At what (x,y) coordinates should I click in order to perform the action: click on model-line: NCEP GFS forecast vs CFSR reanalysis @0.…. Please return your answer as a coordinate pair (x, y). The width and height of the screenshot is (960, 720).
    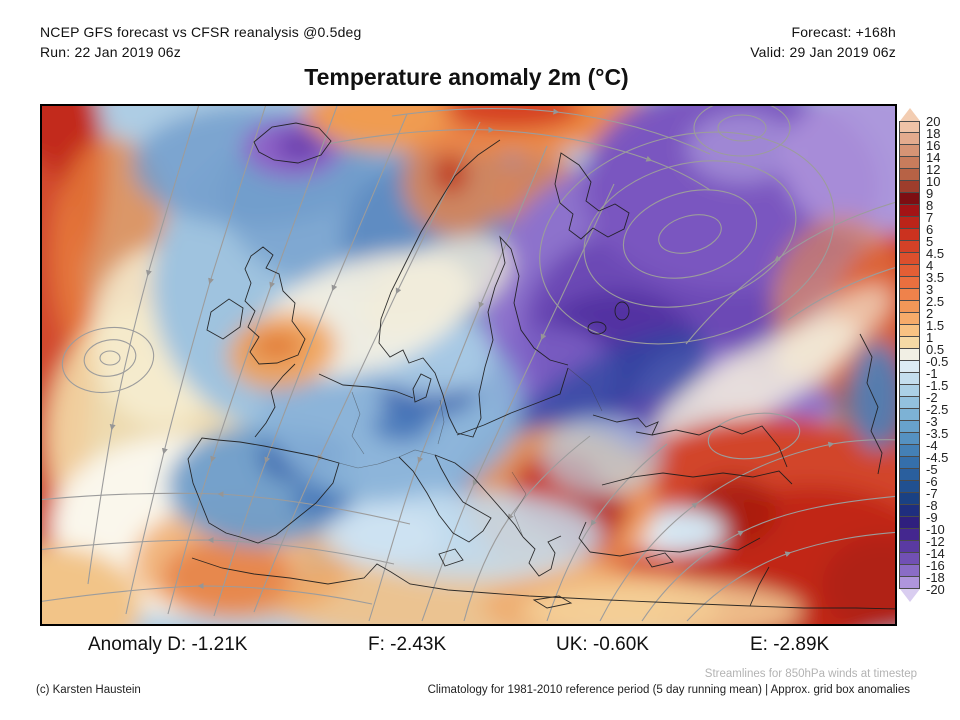
    Looking at the image, I should click on (201, 32).